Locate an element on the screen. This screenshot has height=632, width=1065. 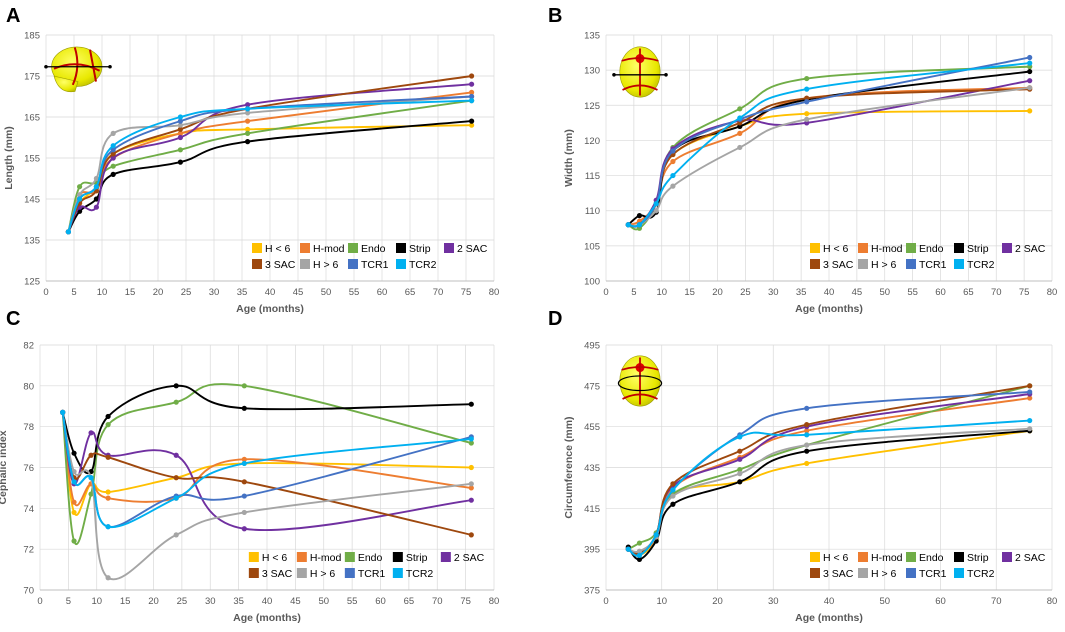
x-tick-label: 60 is located at coordinates (940, 292).